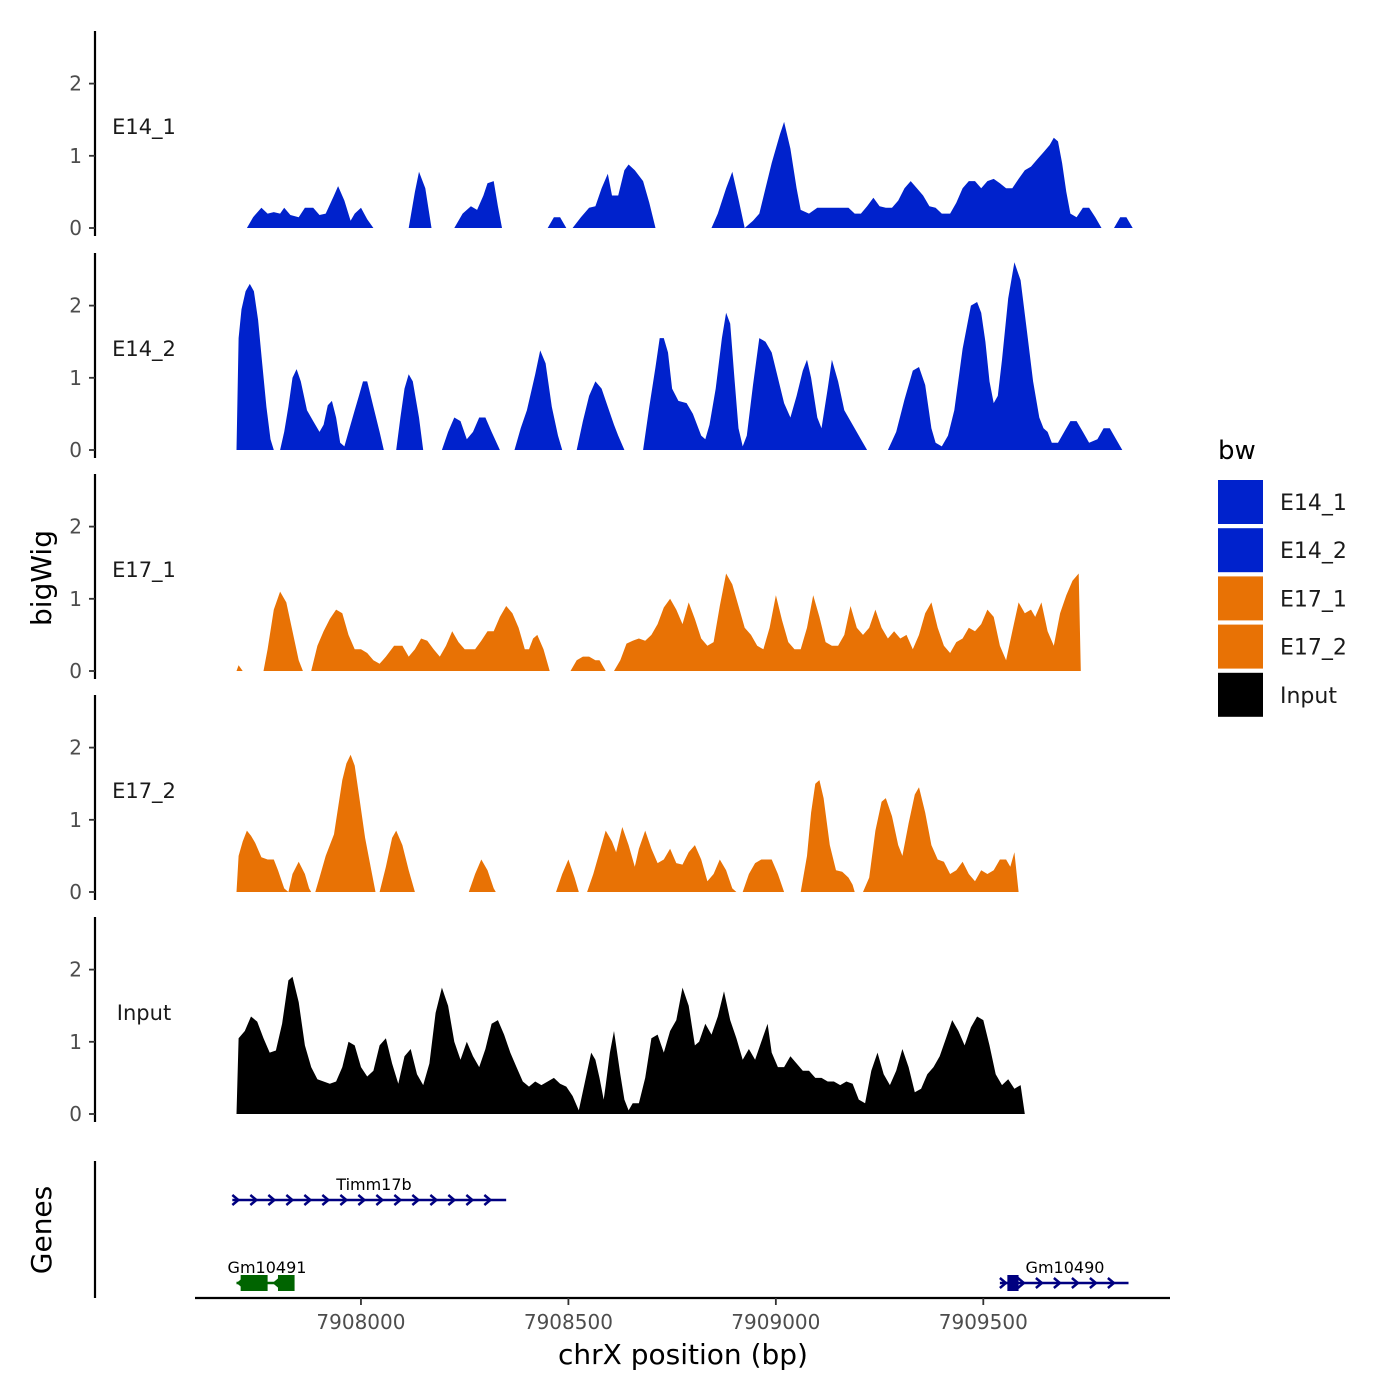  What do you see at coordinates (775, 1322) in the screenshot?
I see `x-tick-label: 7909000` at bounding box center [775, 1322].